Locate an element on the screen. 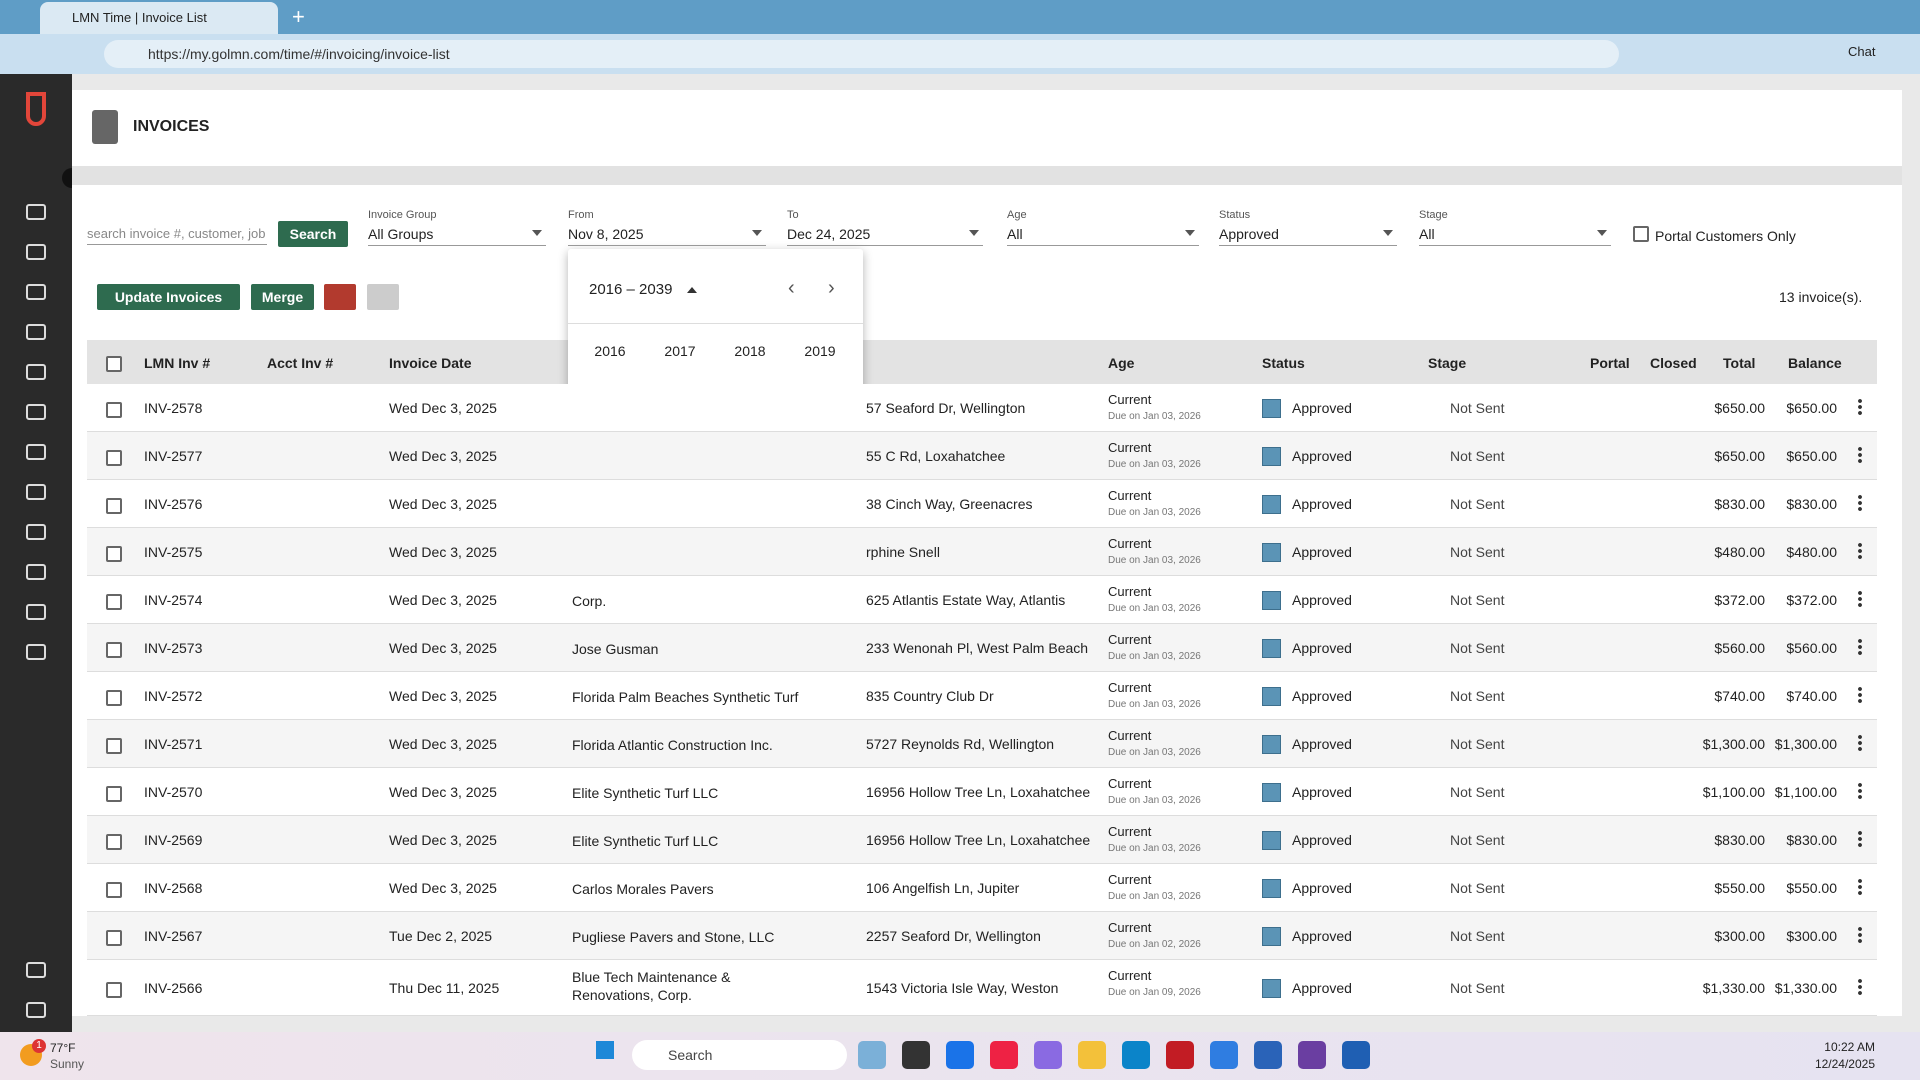 This screenshot has height=1080, width=1920. filter-value: All Groups is located at coordinates (401, 234).